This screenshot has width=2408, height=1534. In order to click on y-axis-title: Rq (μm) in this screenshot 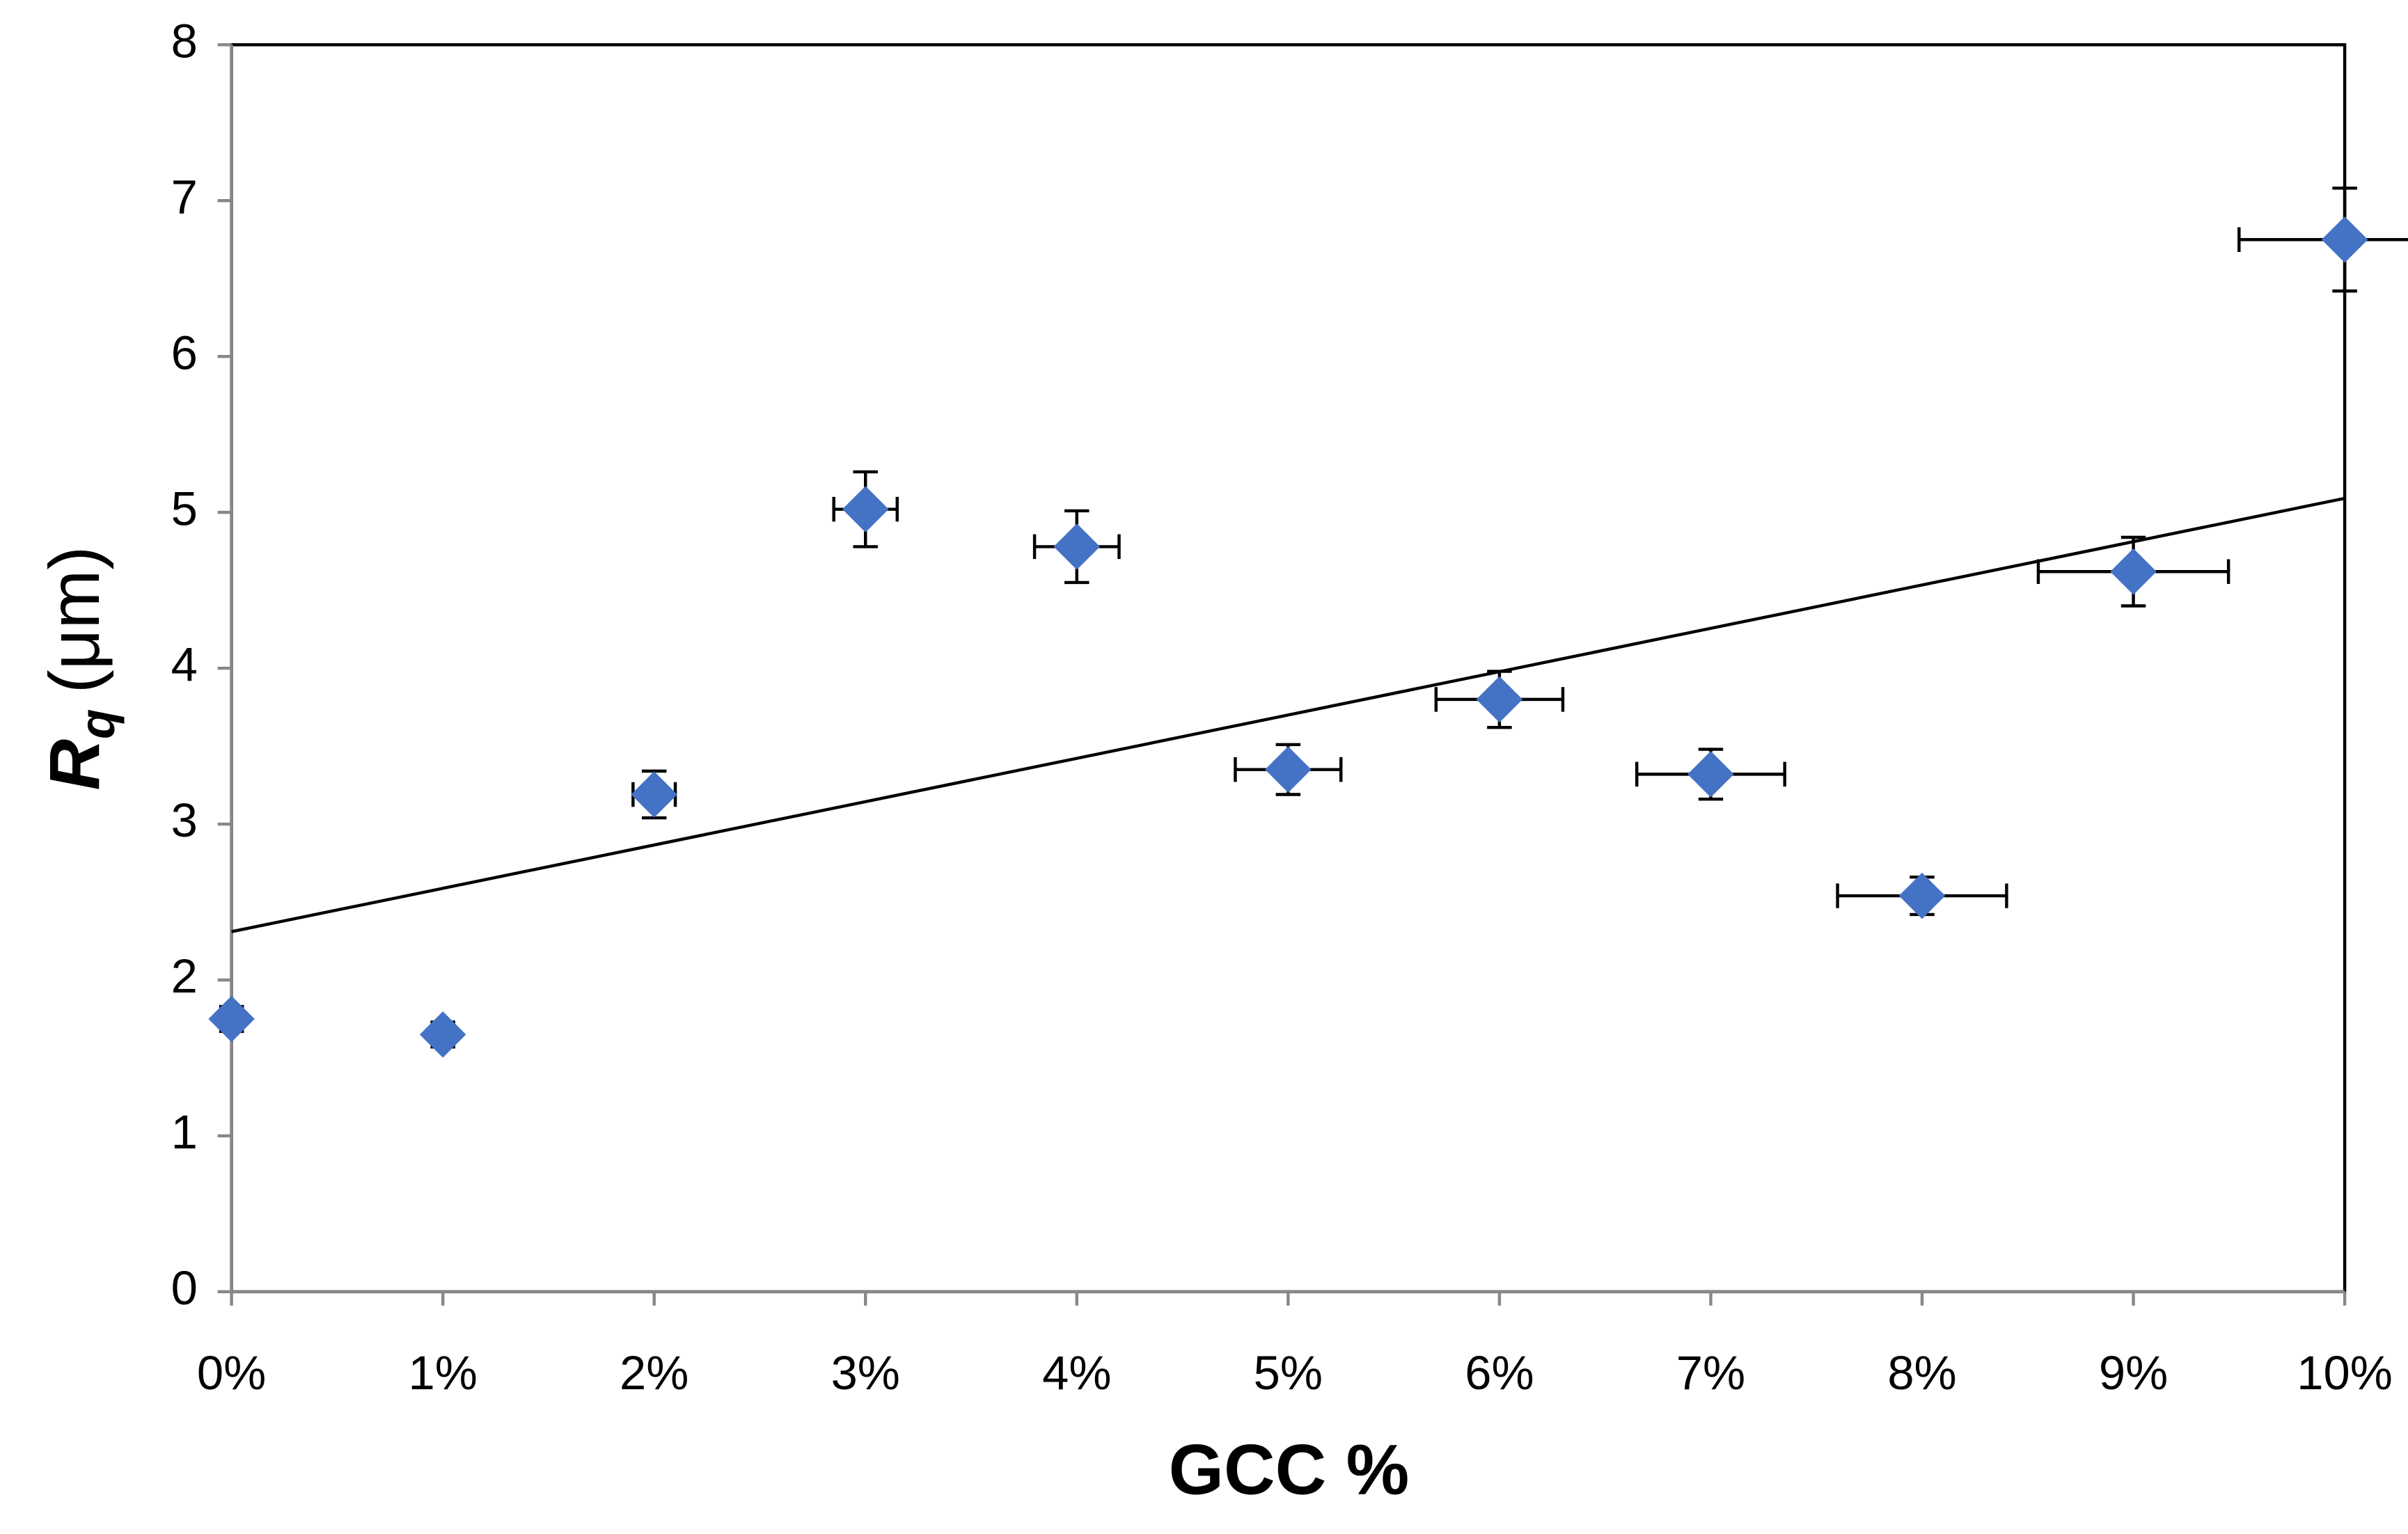, I will do `click(80, 668)`.